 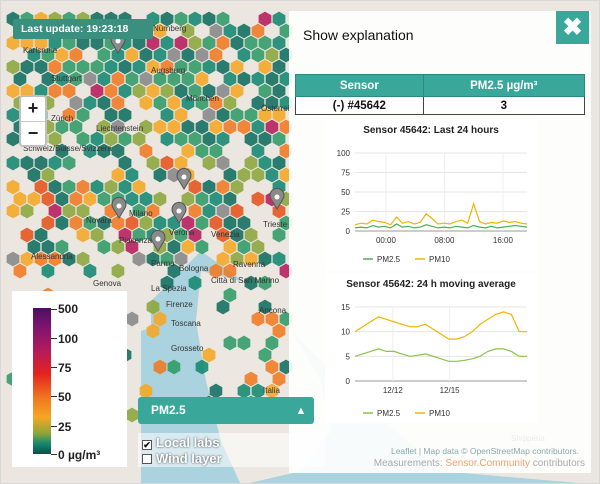 I want to click on local-labs-checkbox: ✔, so click(x=147, y=445).